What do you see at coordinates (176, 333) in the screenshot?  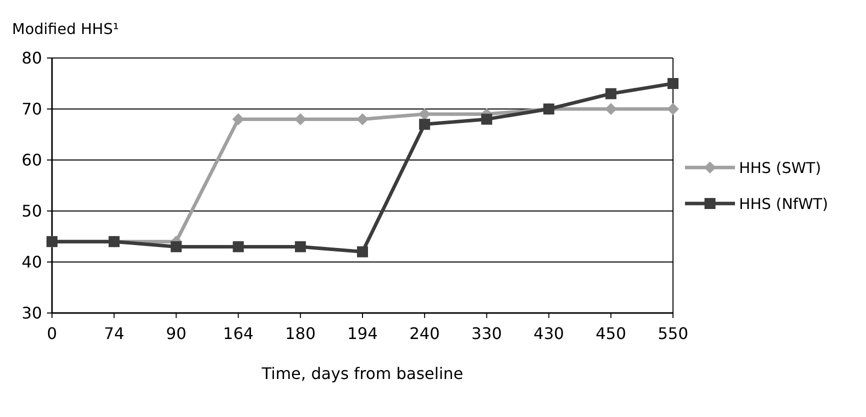 I see `x-tick-label: 90` at bounding box center [176, 333].